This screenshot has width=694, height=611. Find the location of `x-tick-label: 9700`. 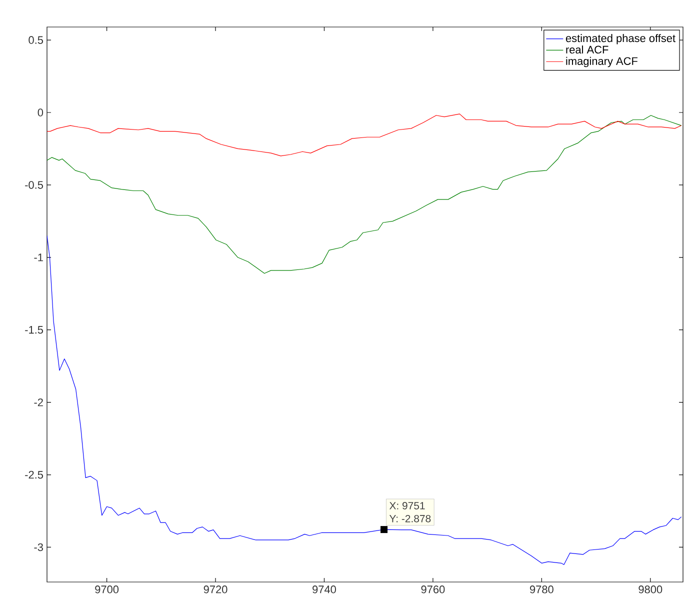

x-tick-label: 9700 is located at coordinates (107, 590).